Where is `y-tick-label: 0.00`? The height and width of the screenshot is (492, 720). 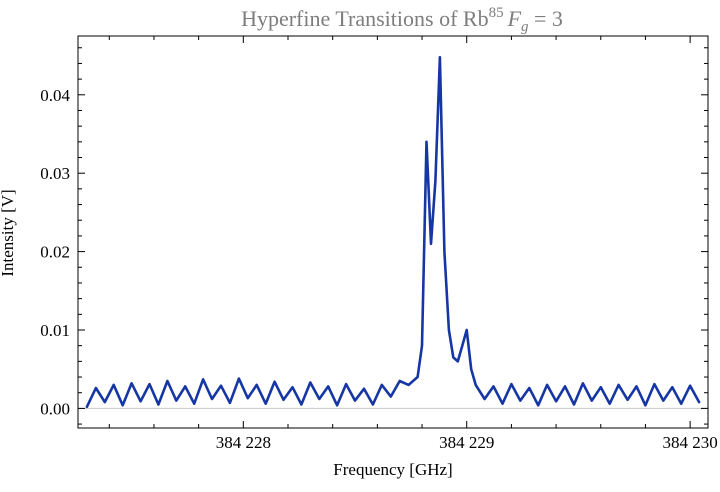
y-tick-label: 0.00 is located at coordinates (55, 408).